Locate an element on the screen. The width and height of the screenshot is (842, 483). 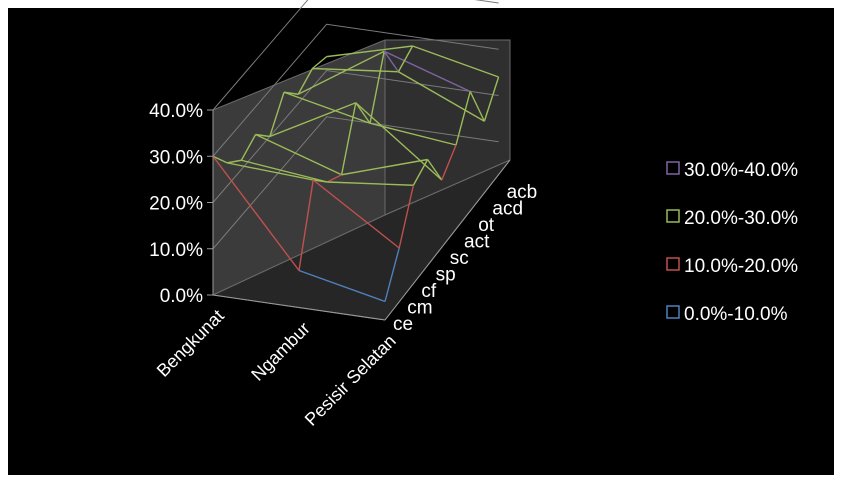
depth-tick-label: acb is located at coordinates (522, 192).